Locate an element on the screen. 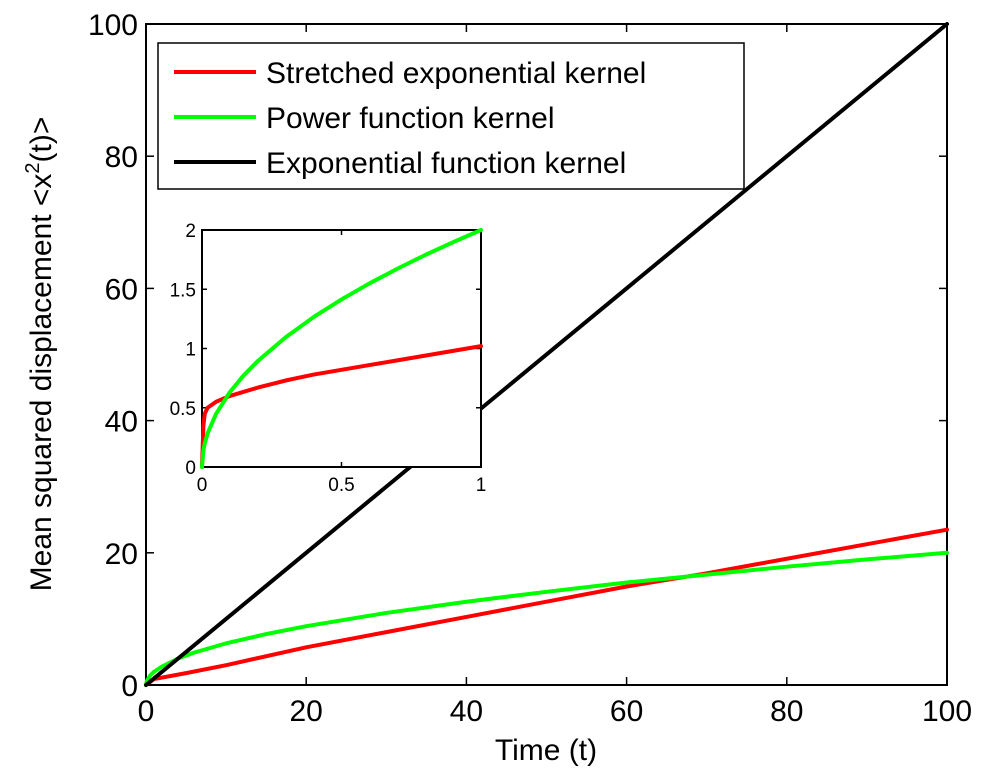  y-tick-label: 1 is located at coordinates (190, 350).